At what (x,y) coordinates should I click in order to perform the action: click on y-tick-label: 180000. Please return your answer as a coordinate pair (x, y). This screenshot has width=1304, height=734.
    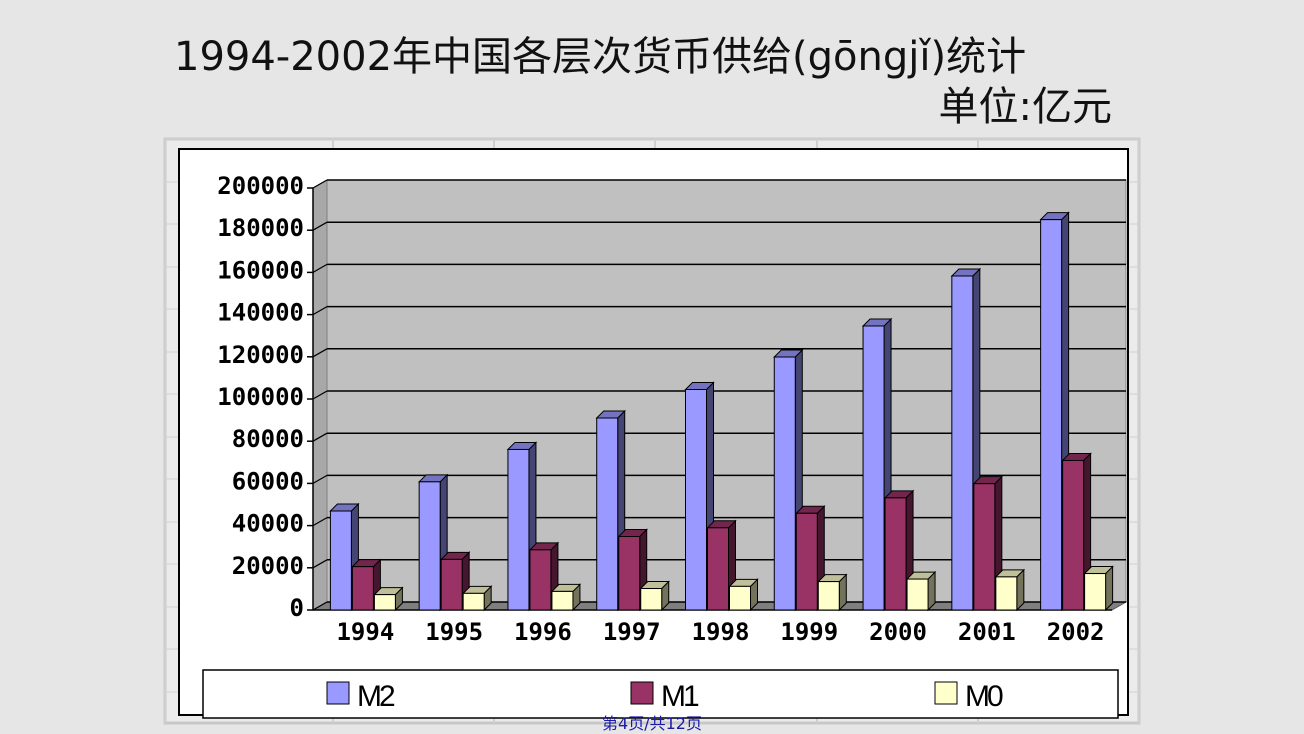
    Looking at the image, I should click on (260, 228).